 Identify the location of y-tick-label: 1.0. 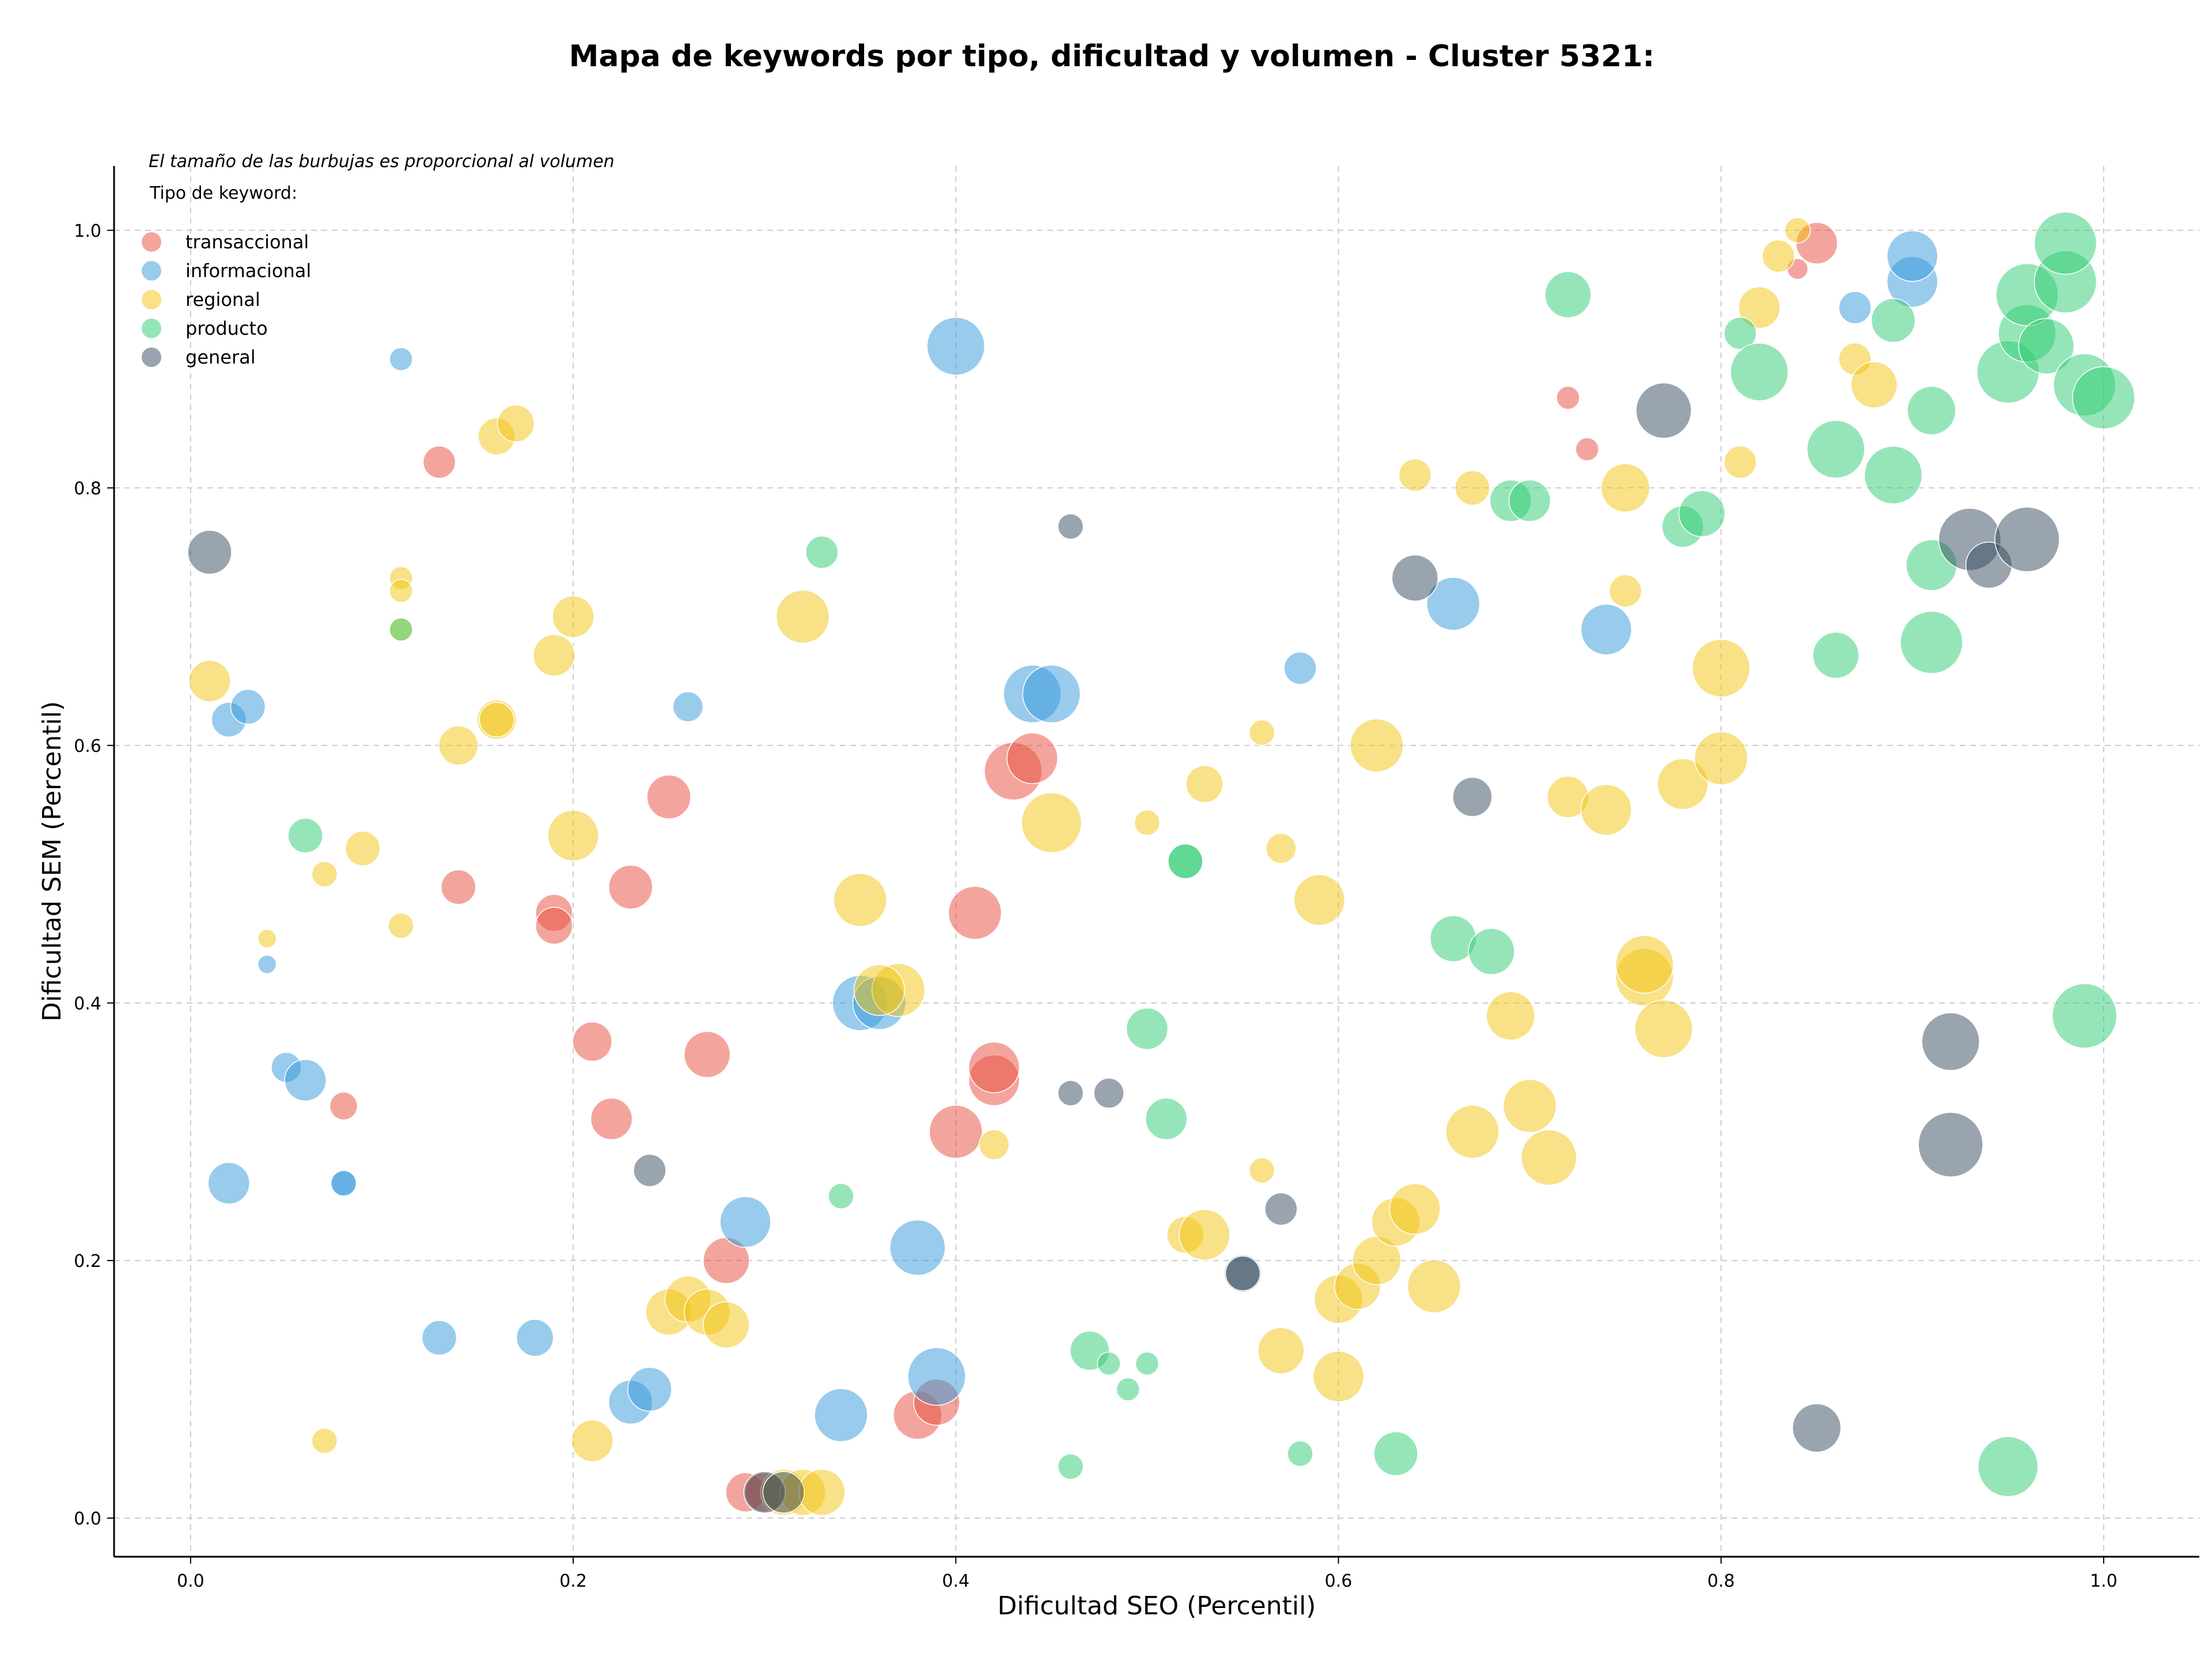
(87, 231).